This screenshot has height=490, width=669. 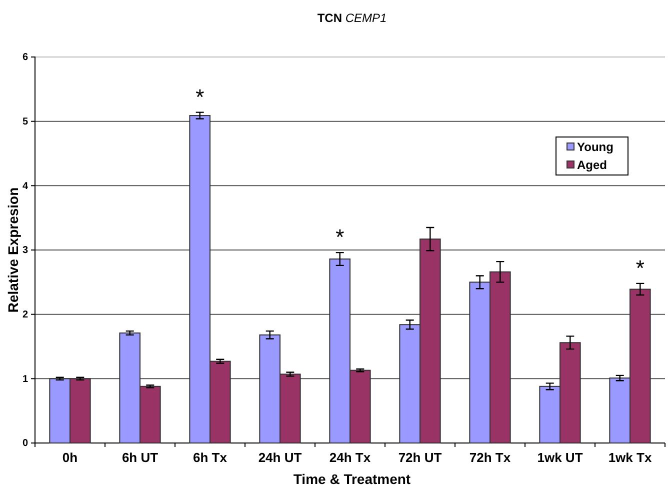 What do you see at coordinates (140, 458) in the screenshot?
I see `x-tick-label: 6h UT` at bounding box center [140, 458].